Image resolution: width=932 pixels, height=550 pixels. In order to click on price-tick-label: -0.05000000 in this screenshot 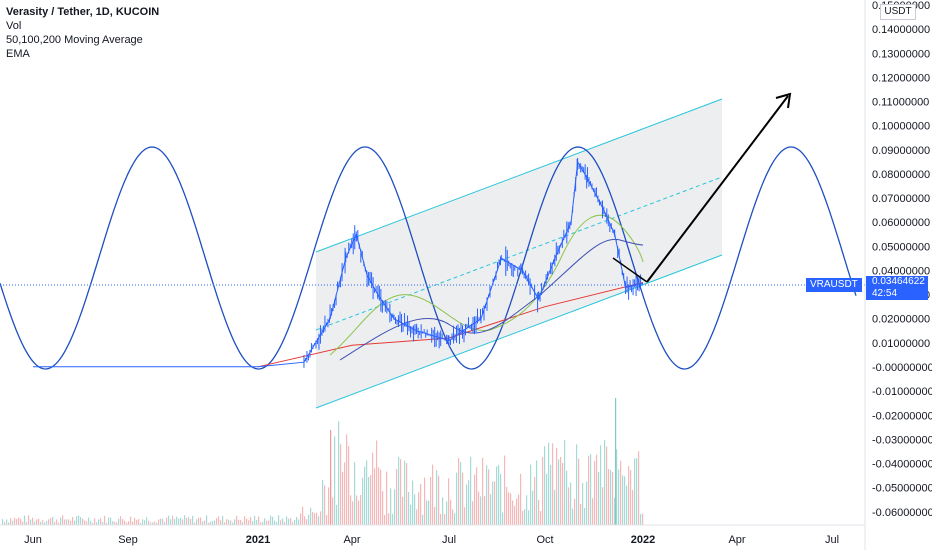, I will do `click(902, 489)`.